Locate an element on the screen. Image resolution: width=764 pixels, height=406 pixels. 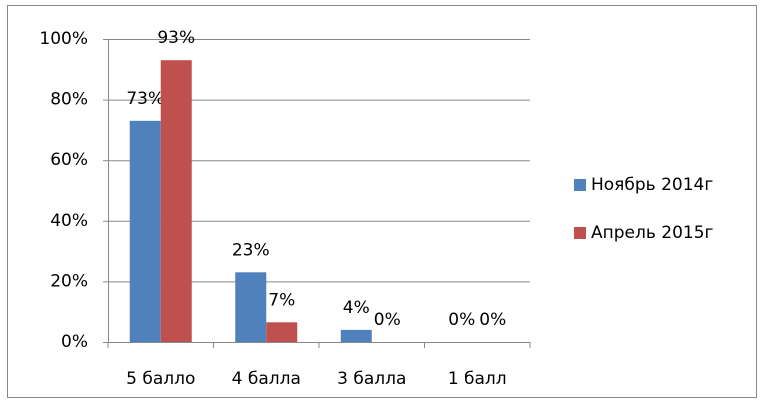
y-tick-label: 100% is located at coordinates (63, 39).